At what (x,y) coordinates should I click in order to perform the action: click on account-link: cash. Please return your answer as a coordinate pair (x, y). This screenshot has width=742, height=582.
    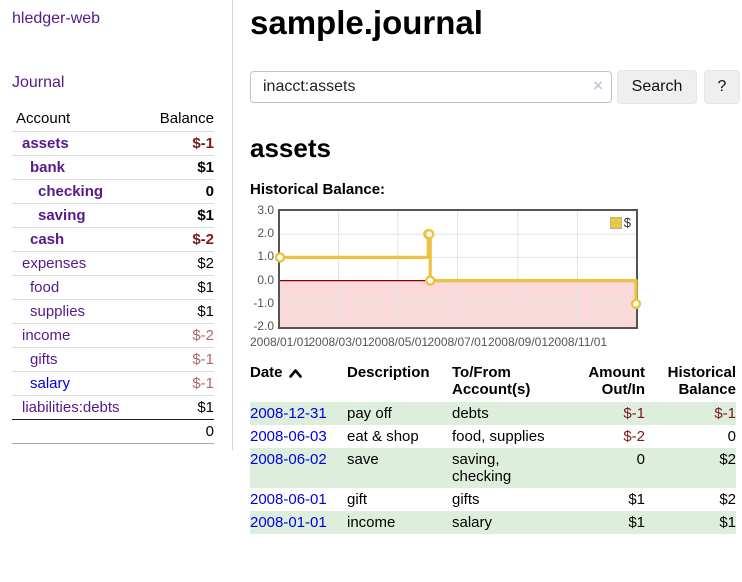
    Looking at the image, I should click on (47, 239).